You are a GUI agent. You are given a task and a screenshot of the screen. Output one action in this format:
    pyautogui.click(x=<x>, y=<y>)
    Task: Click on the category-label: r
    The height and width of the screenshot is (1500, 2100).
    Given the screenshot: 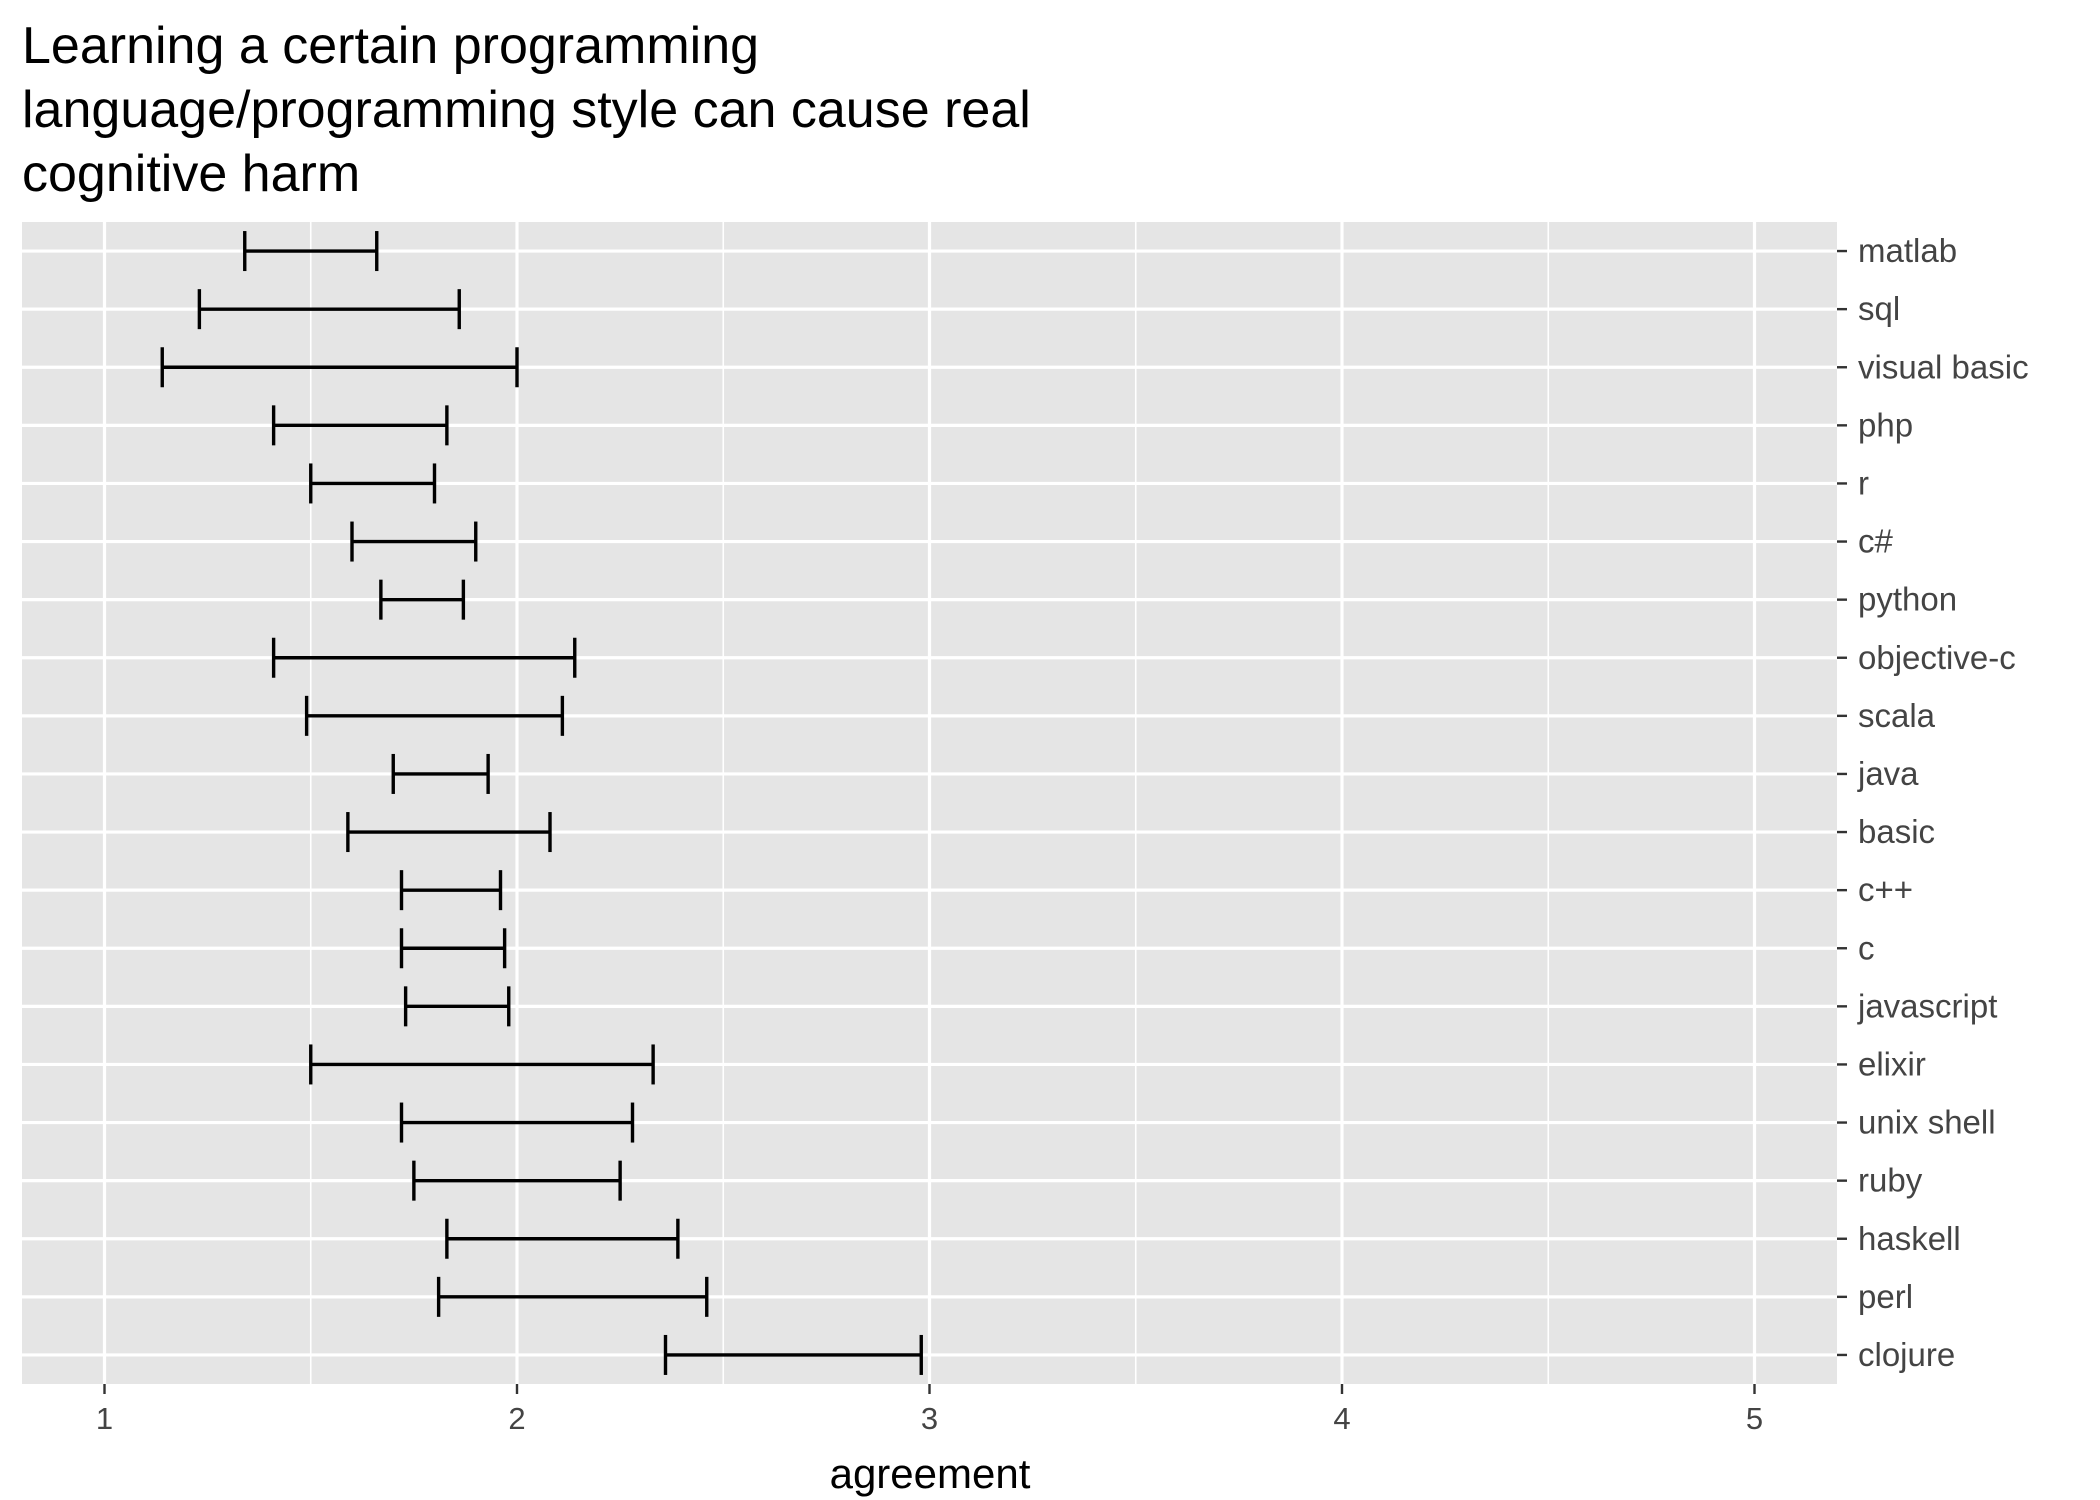 What is the action you would take?
    pyautogui.click(x=1863, y=482)
    